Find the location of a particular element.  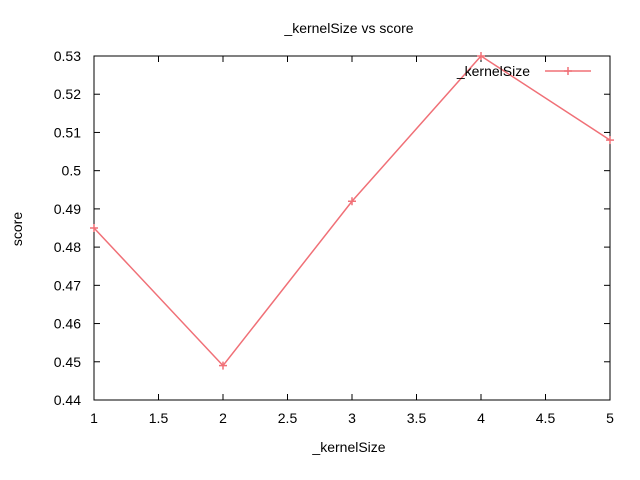

y-tick-label: 0.48 is located at coordinates (67, 247).